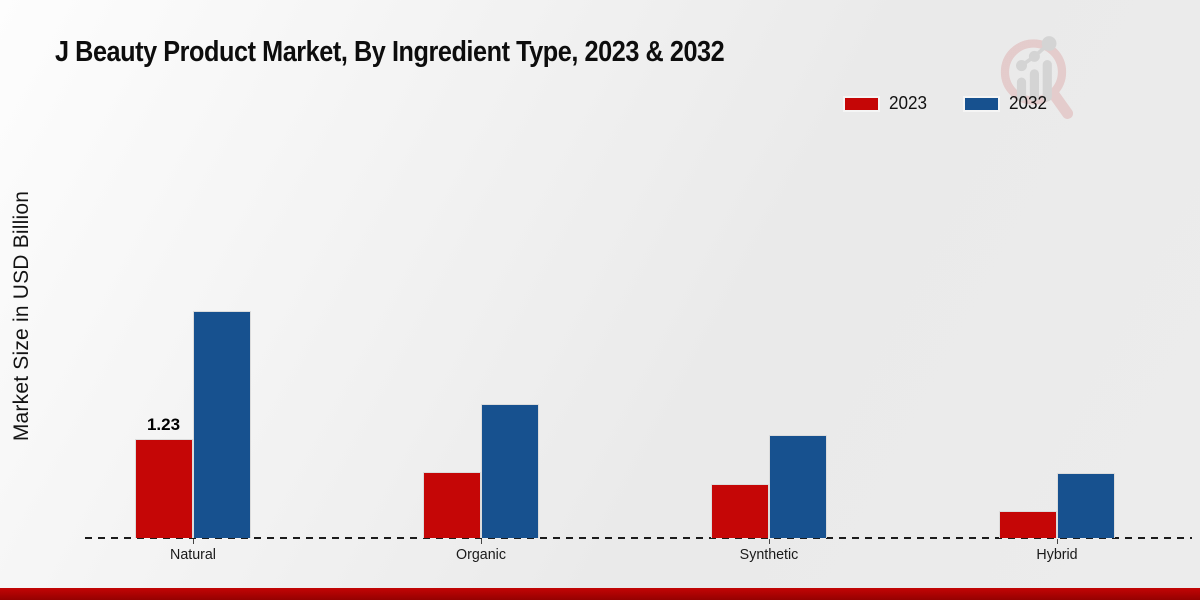 This screenshot has height=600, width=1200. Describe the element at coordinates (887, 103) in the screenshot. I see `legend-item-2023: 2023` at that location.